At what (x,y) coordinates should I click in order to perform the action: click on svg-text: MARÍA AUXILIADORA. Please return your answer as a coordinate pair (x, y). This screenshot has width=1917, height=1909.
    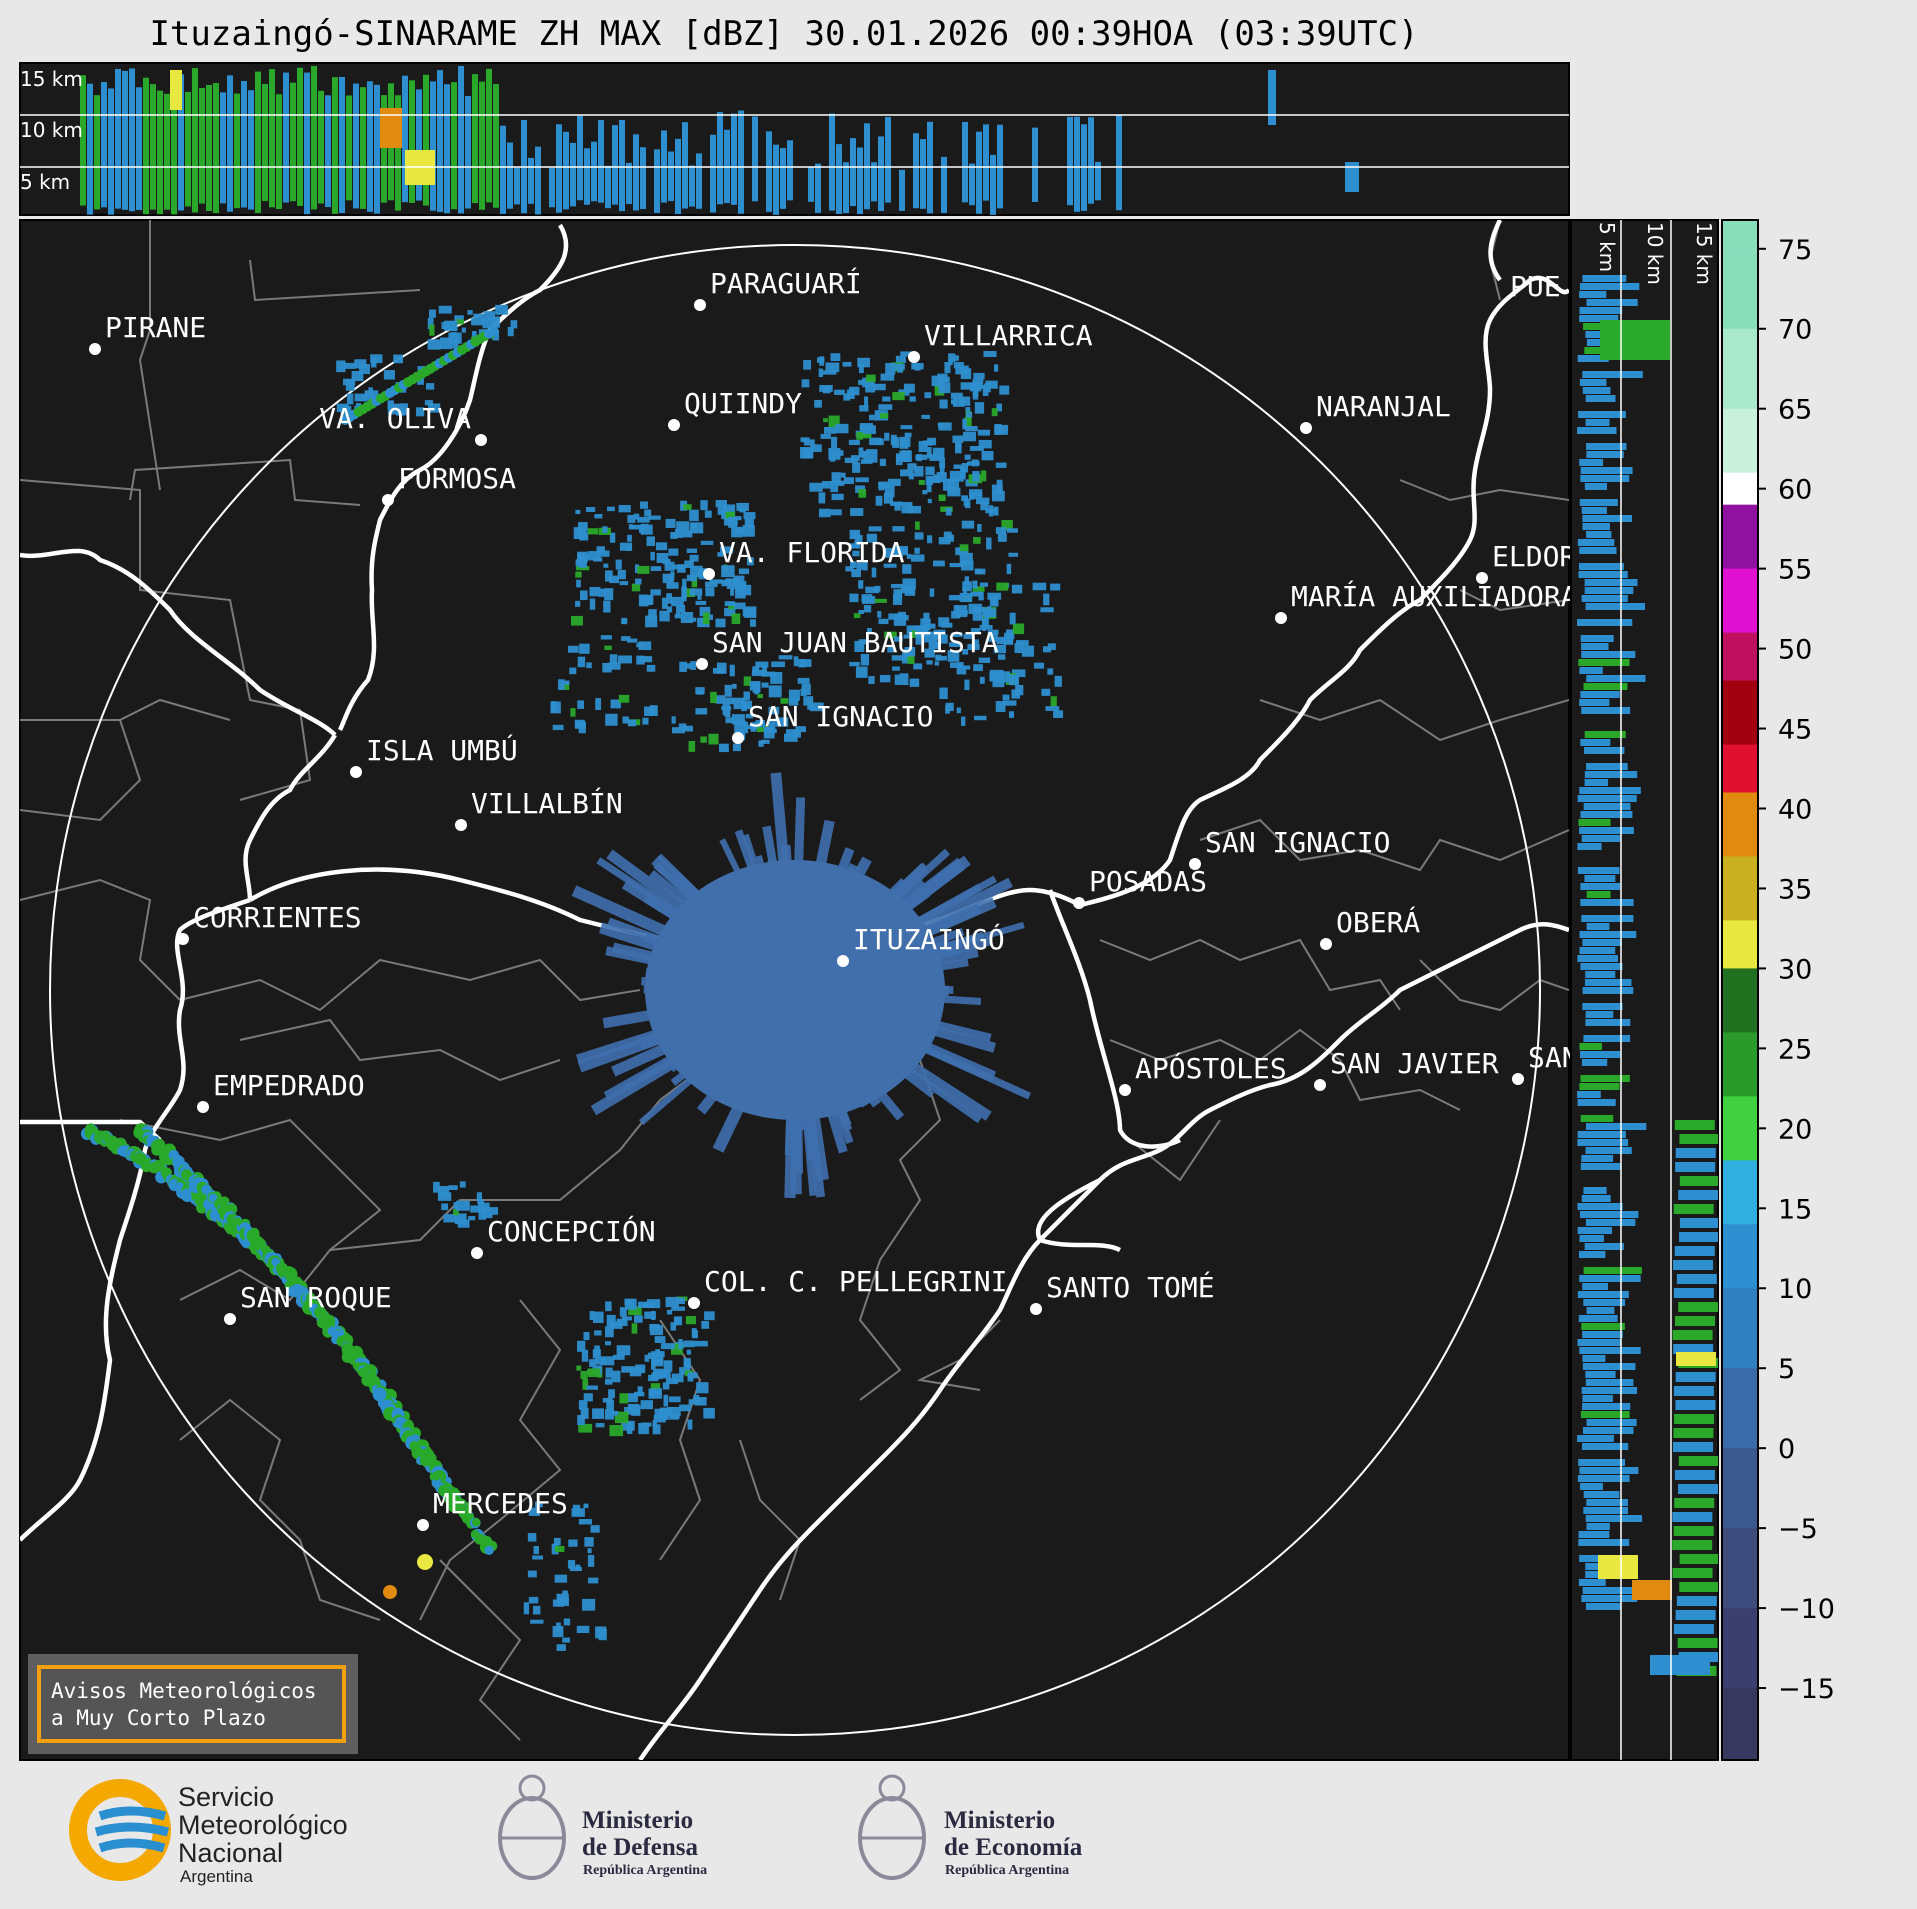
    Looking at the image, I should click on (1434, 596).